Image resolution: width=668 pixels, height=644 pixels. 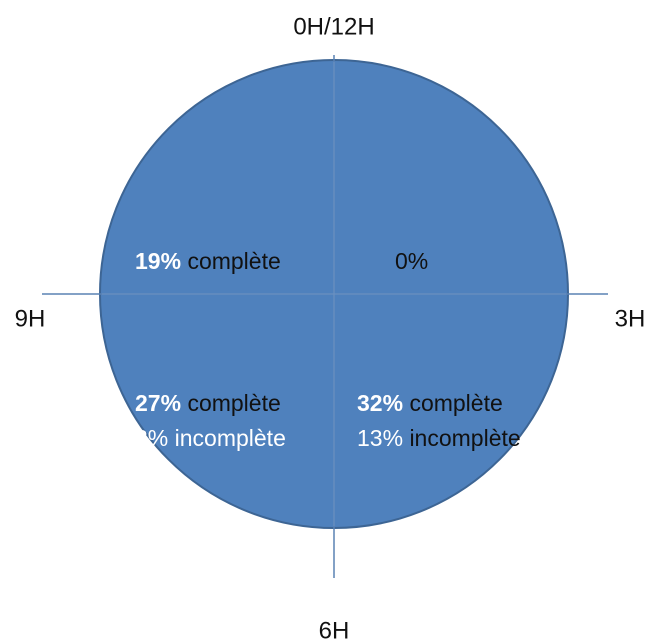 I want to click on quadrant-bottom-left-incomplete: 8% incomplète, so click(x=210, y=438).